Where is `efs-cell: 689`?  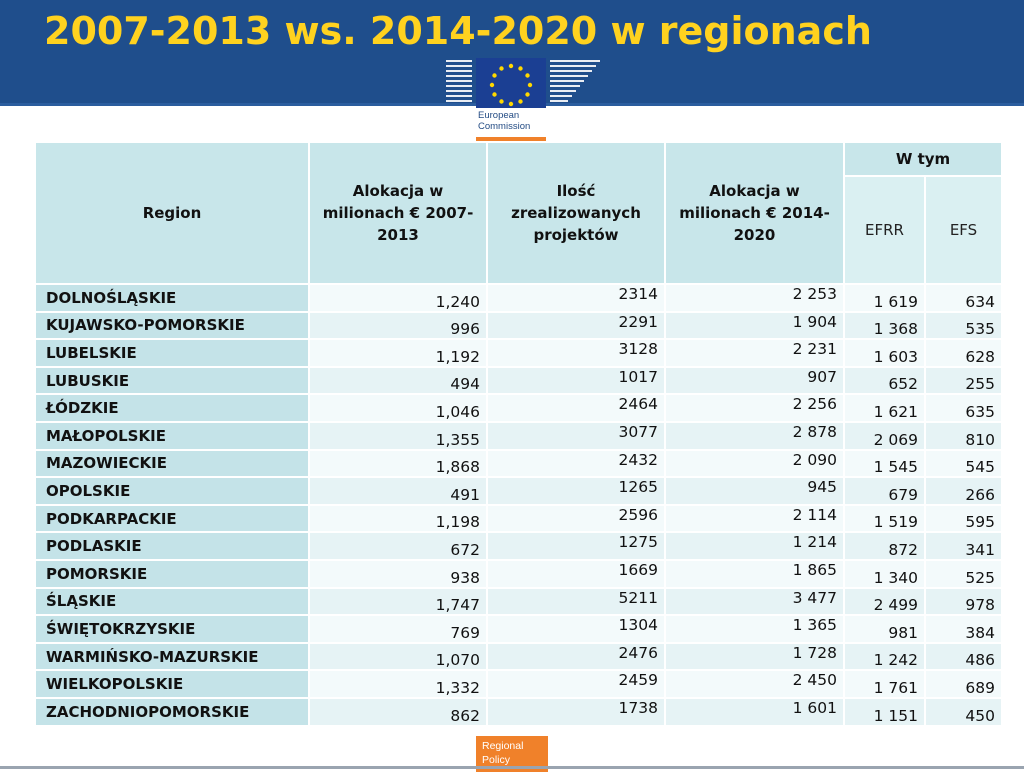 efs-cell: 689 is located at coordinates (963, 684).